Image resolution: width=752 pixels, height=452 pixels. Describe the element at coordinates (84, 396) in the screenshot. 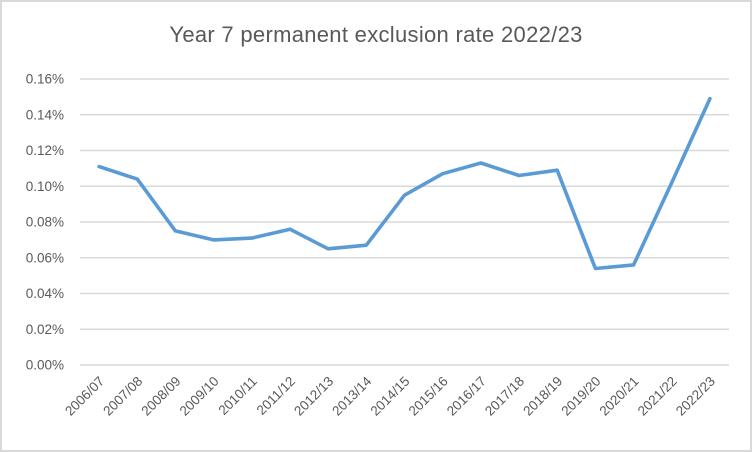

I see `x-axis-tick-label: 2006/07` at that location.